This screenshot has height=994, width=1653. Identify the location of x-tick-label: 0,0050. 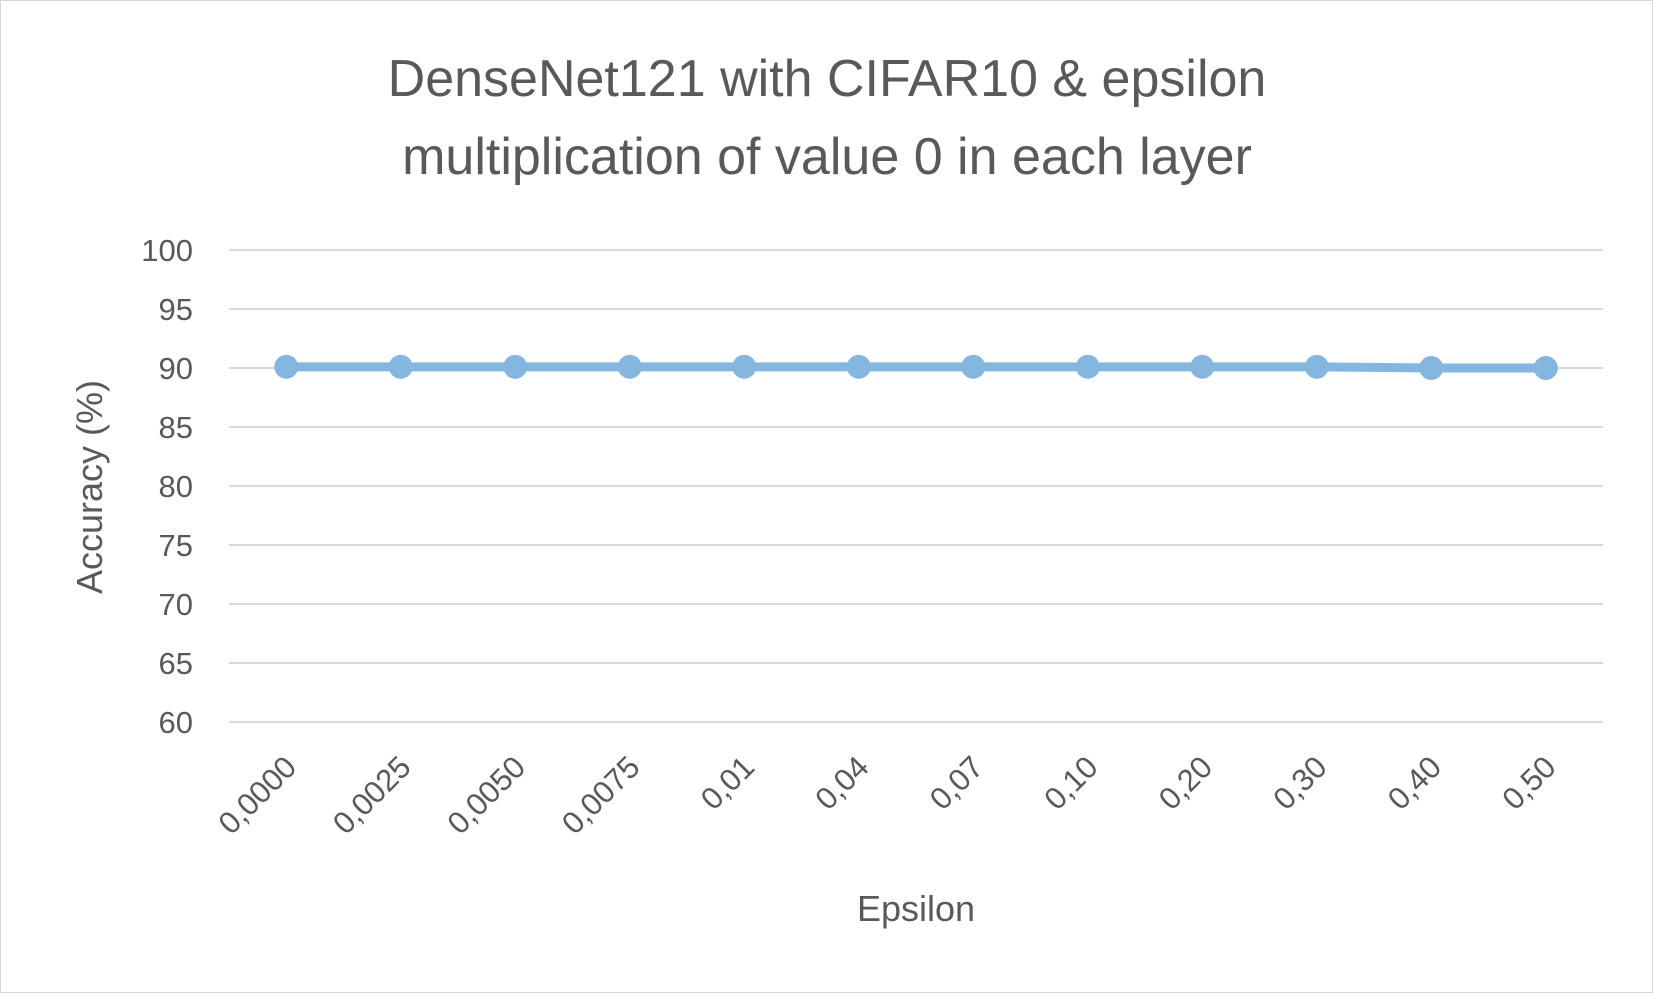
(486, 795).